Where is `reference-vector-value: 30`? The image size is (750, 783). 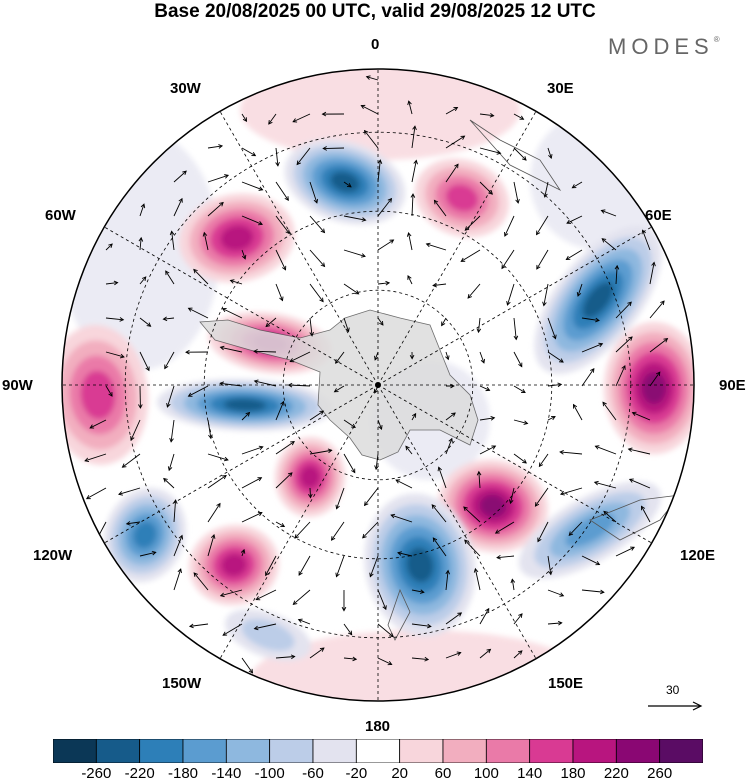 reference-vector-value: 30 is located at coordinates (673, 690).